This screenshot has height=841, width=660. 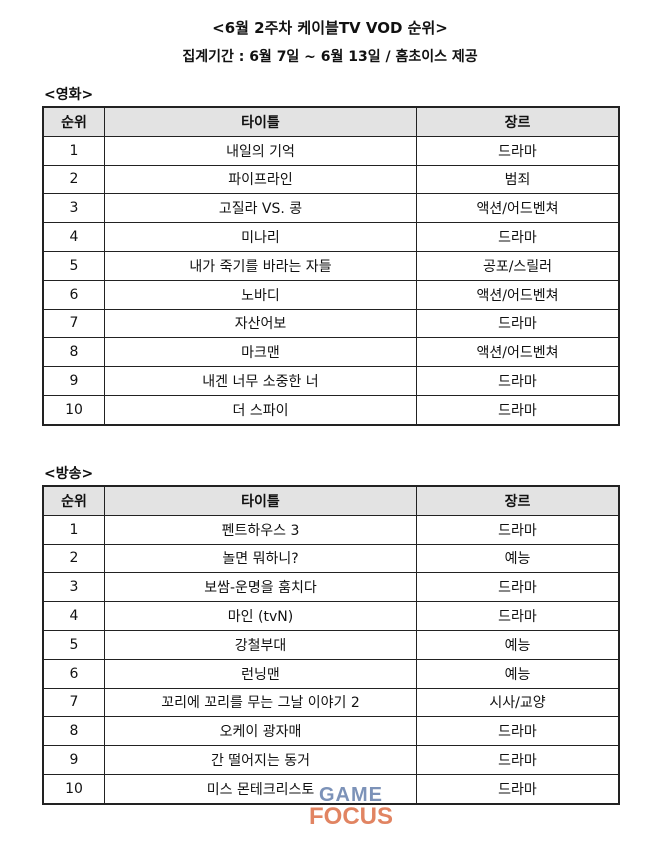 I want to click on title-cell: 간 떨어지는 동거, so click(x=260, y=760).